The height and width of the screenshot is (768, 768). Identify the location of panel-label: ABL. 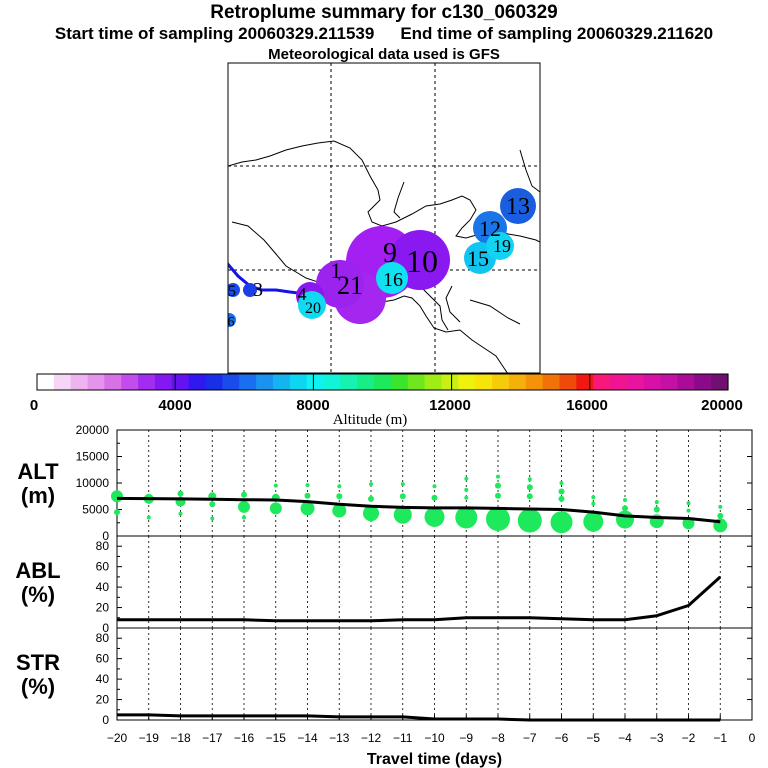
(37, 570).